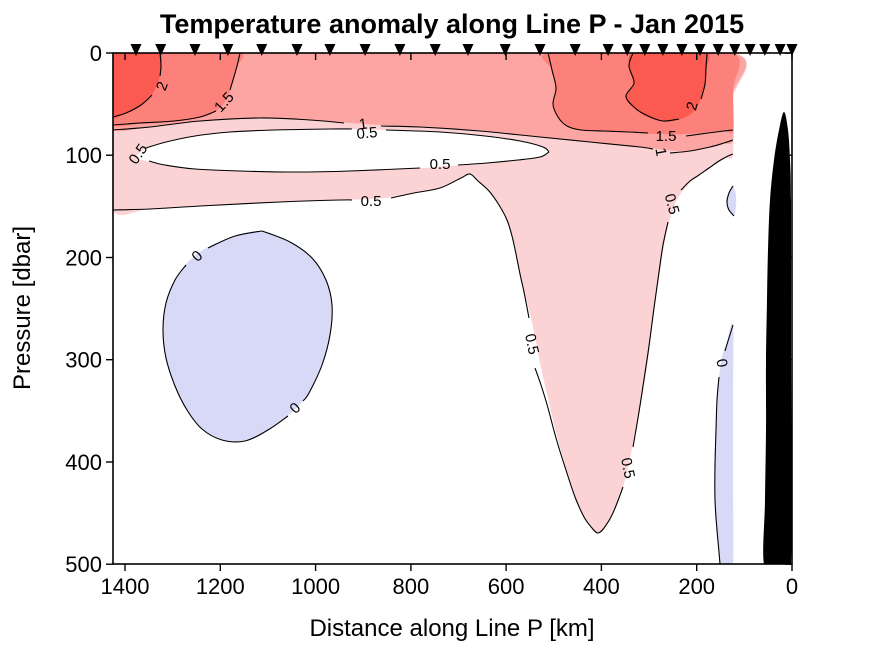 This screenshot has width=875, height=656. What do you see at coordinates (83, 462) in the screenshot?
I see `y-tick-label: 400` at bounding box center [83, 462].